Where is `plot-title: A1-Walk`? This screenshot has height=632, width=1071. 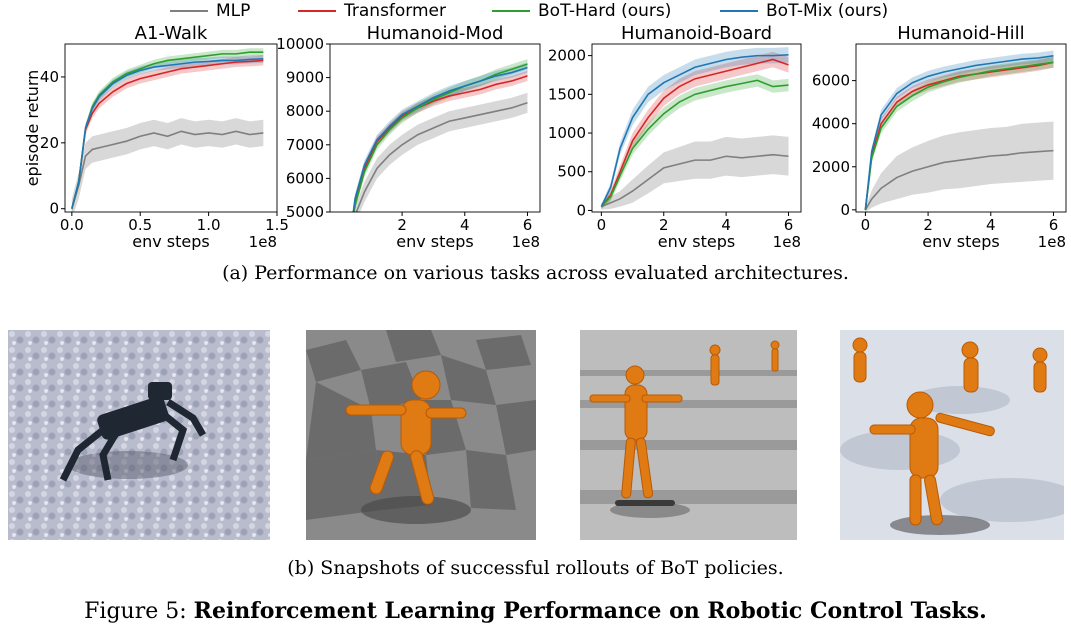 plot-title: A1-Walk is located at coordinates (171, 33).